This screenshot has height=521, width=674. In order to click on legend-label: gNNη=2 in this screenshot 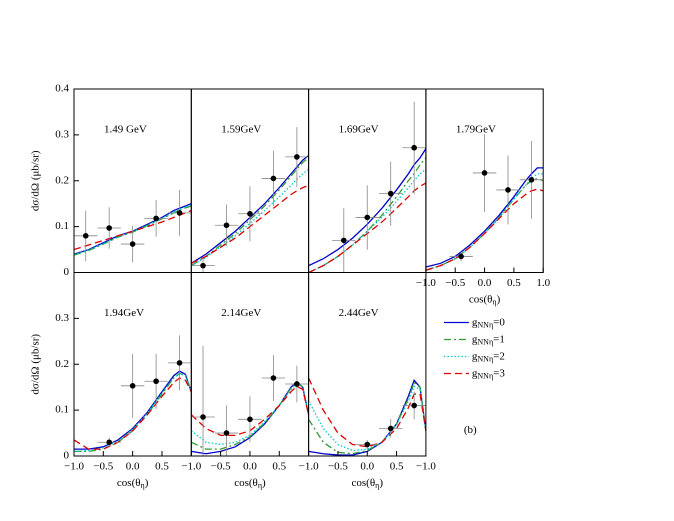, I will do `click(488, 356)`.